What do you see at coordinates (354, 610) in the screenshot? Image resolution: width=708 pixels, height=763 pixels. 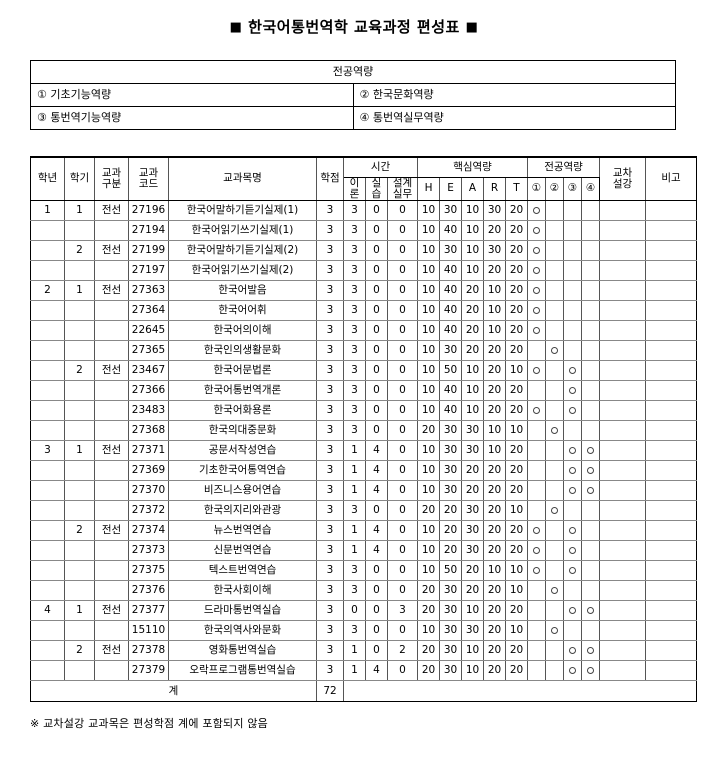 I see `cell-hours-theory: 0` at bounding box center [354, 610].